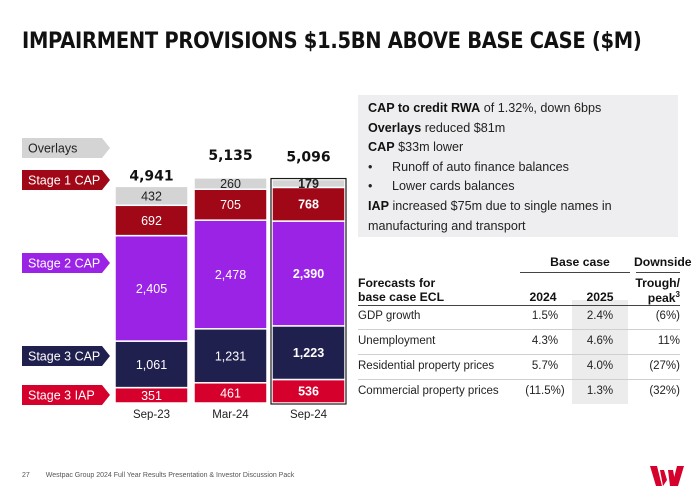 Image resolution: width=700 pixels, height=494 pixels. What do you see at coordinates (151, 414) in the screenshot?
I see `x-tick-label: Sep-23` at bounding box center [151, 414].